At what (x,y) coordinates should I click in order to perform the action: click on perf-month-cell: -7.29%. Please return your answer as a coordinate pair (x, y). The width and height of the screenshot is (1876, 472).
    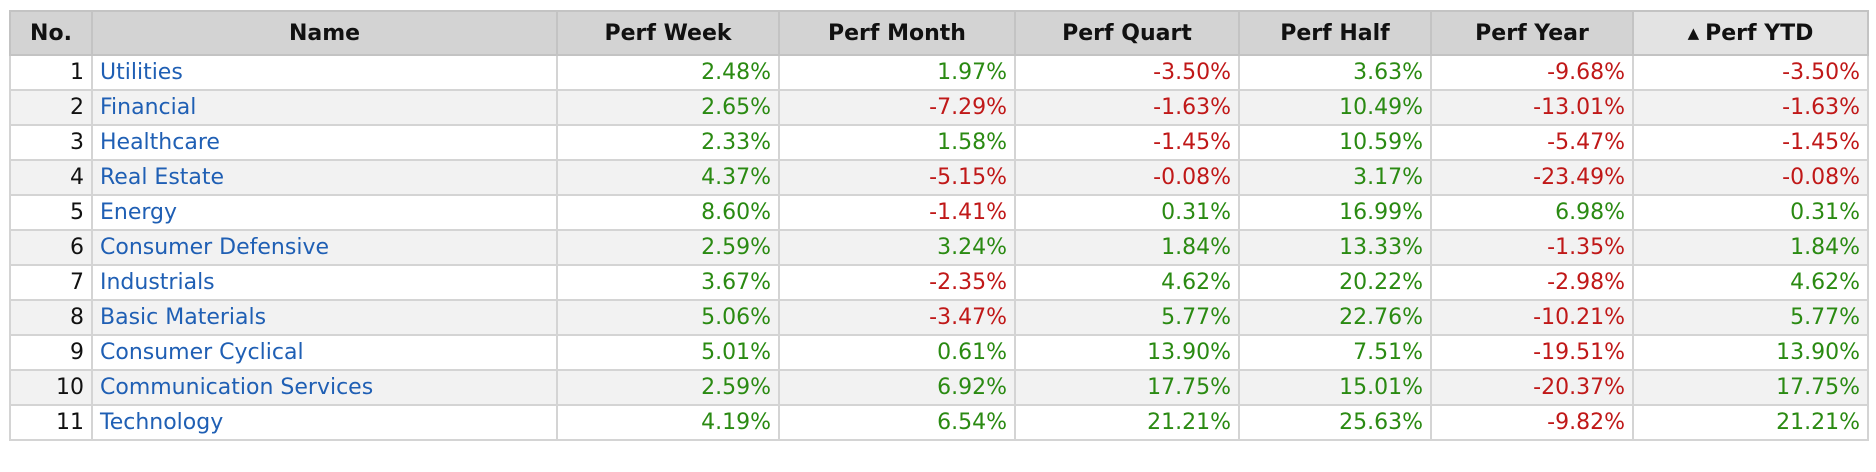
    Looking at the image, I should click on (897, 107).